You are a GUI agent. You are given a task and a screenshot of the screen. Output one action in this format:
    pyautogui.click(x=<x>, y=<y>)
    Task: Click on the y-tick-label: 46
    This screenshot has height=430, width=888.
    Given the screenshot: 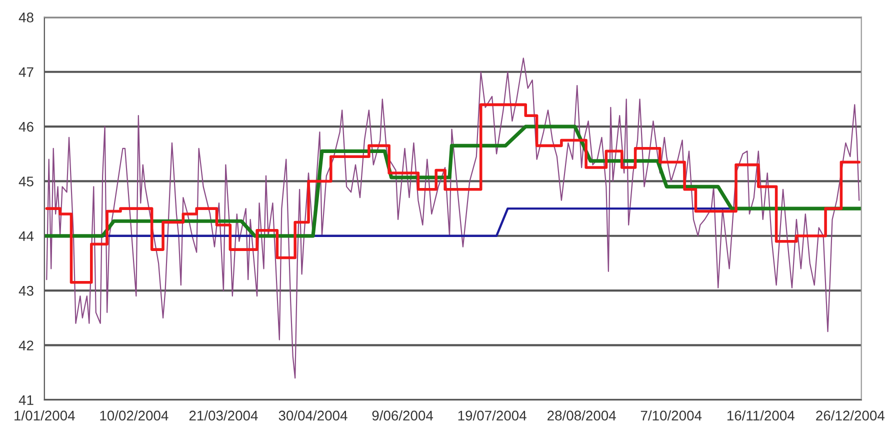 What is the action you would take?
    pyautogui.click(x=26, y=127)
    